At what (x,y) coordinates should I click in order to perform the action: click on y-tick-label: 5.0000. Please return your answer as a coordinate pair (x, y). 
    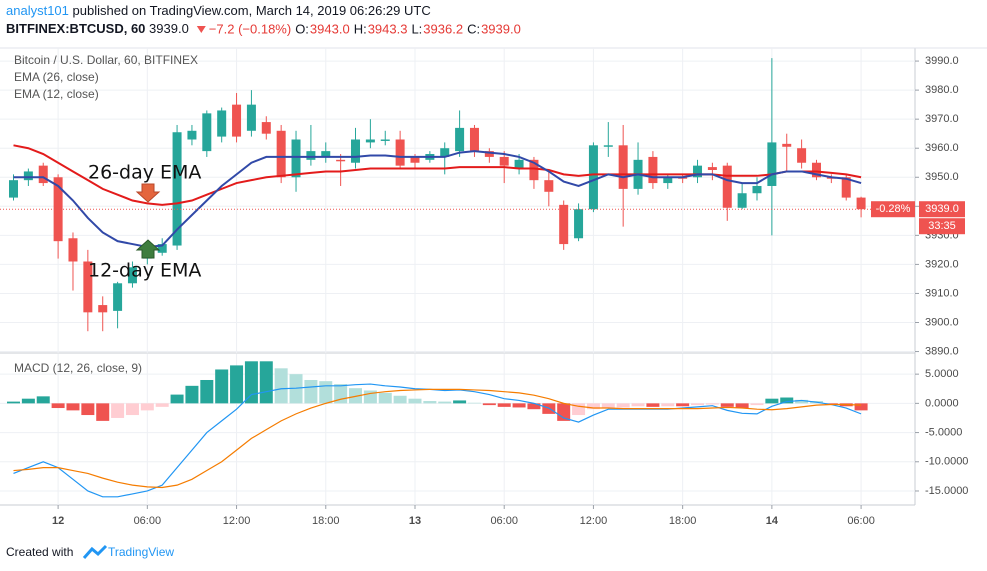
    Looking at the image, I should click on (942, 374).